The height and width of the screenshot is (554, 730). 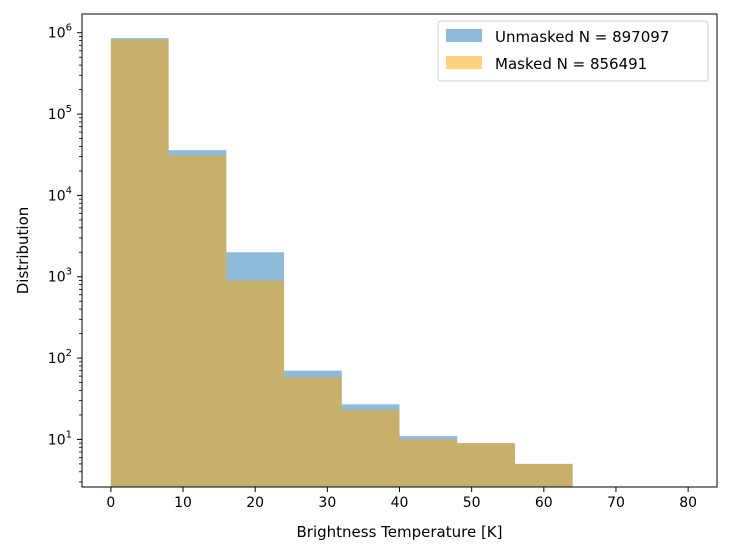 I want to click on y-tick-label: 10¹, so click(x=60, y=438).